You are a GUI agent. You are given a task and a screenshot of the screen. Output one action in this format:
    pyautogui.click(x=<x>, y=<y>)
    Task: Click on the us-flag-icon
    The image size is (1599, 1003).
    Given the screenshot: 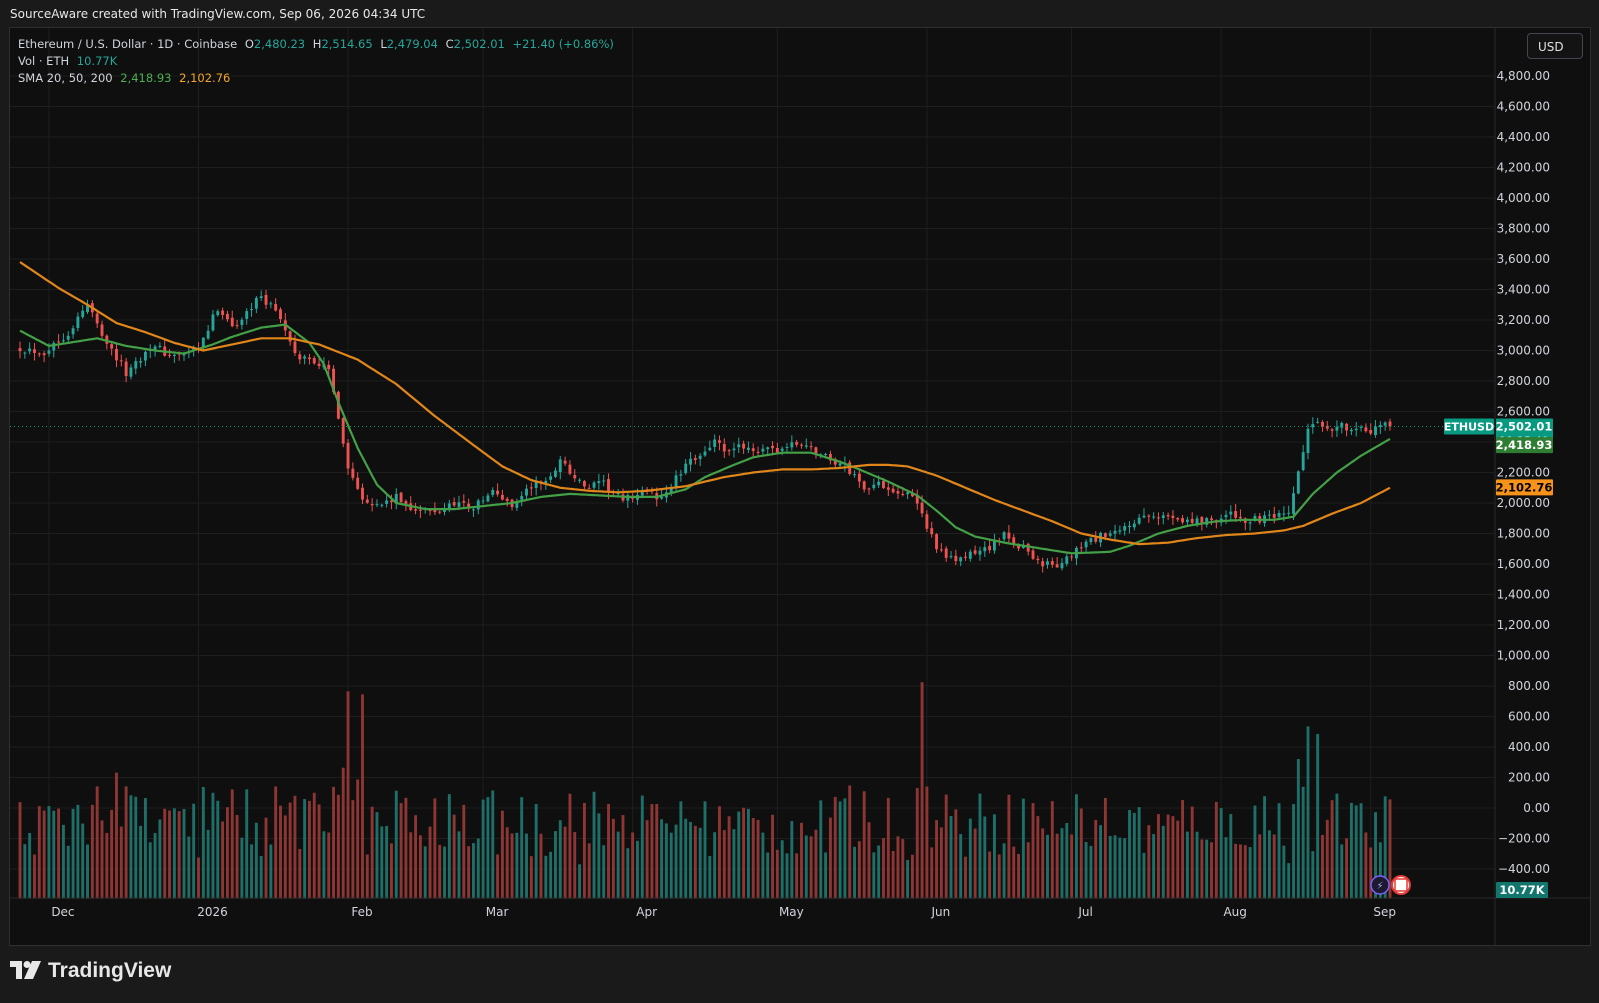 What is the action you would take?
    pyautogui.click(x=1401, y=885)
    